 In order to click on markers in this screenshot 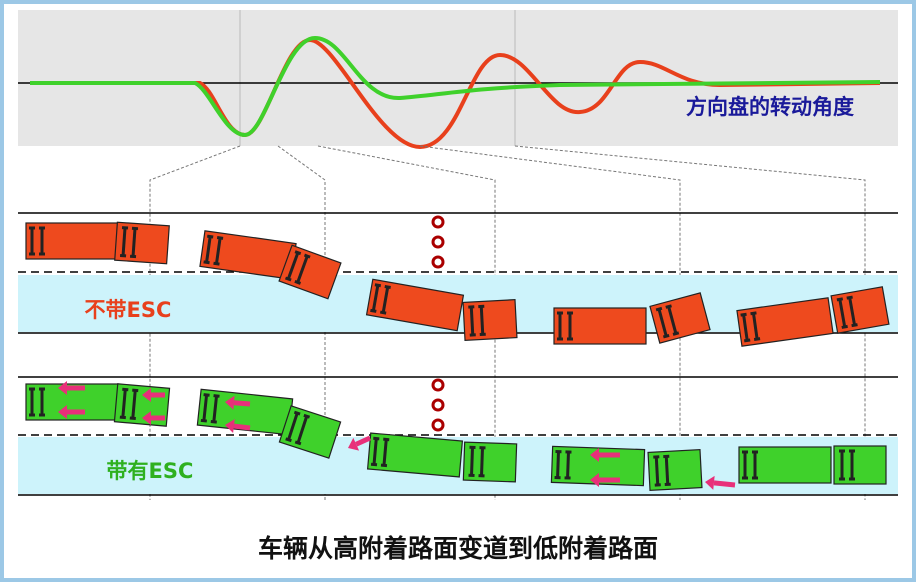, I will do `click(438, 323)`.